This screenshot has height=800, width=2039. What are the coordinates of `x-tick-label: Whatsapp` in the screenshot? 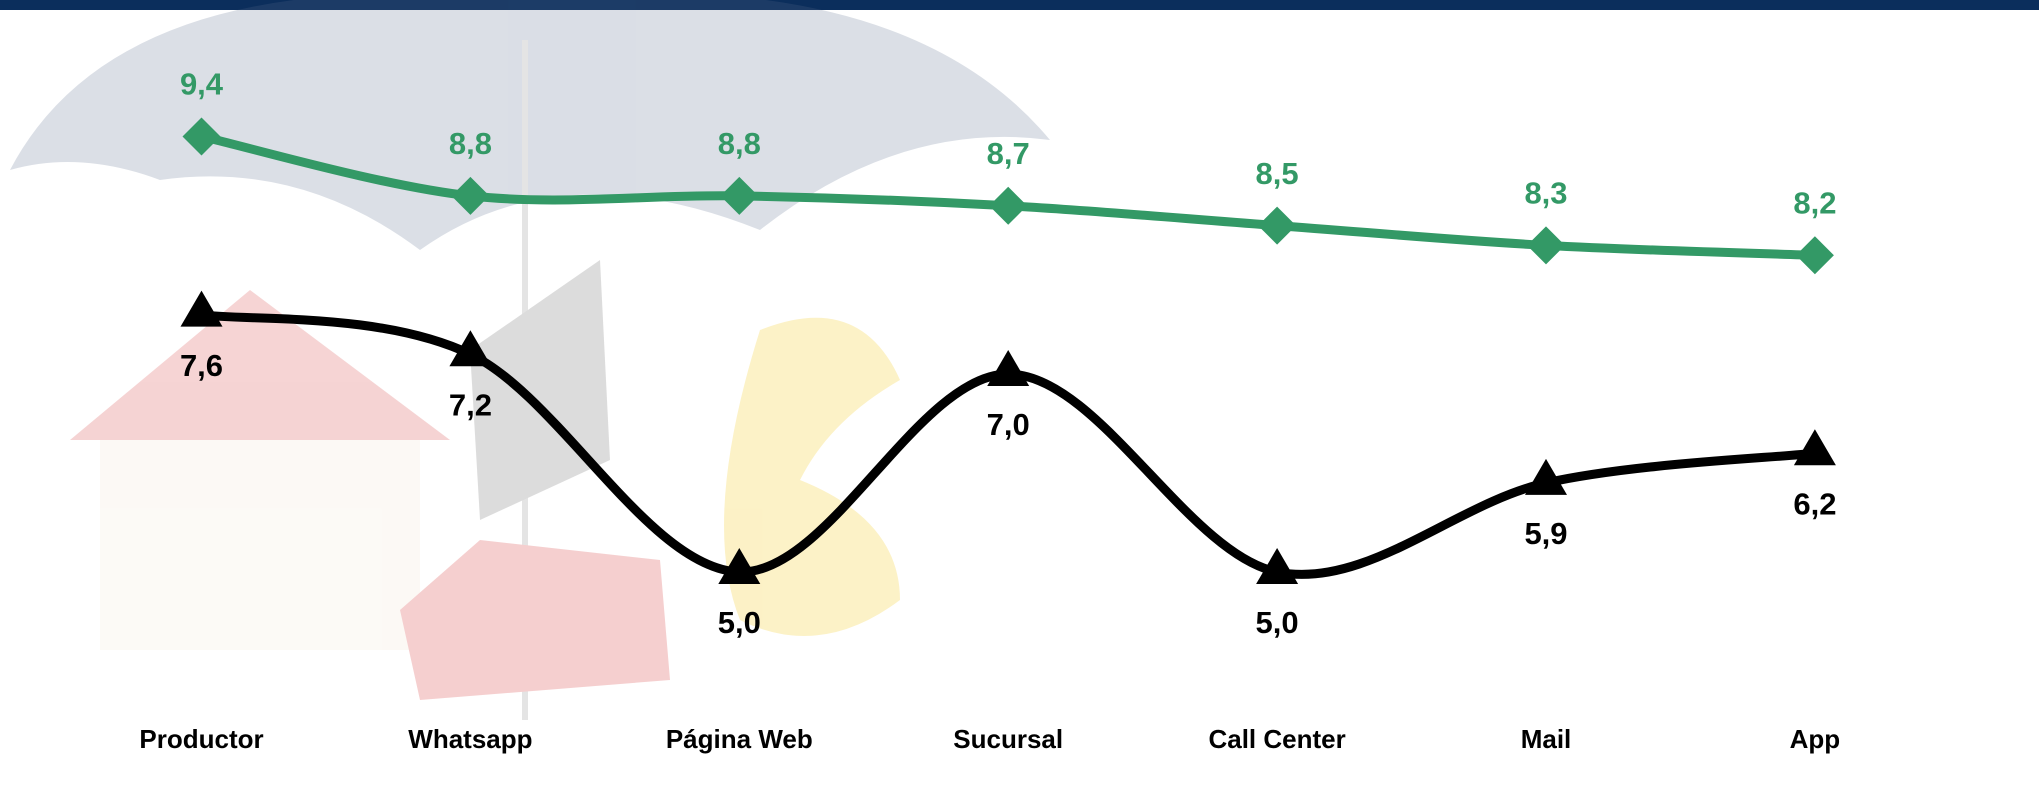 It's located at (470, 739).